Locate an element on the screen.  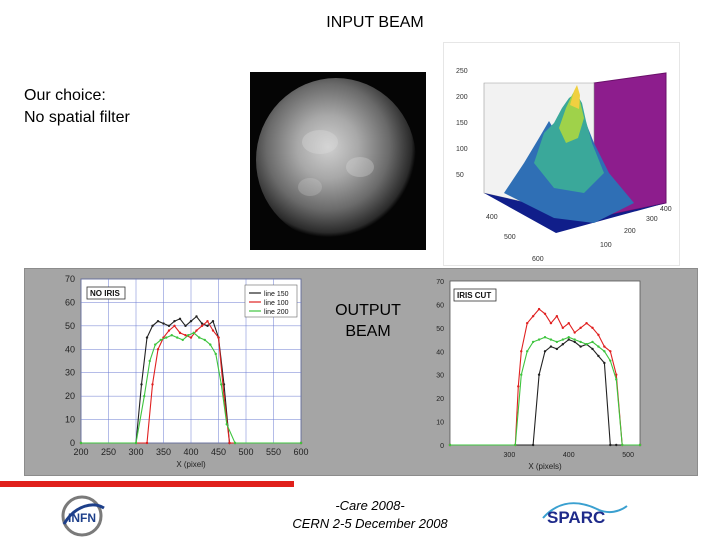
surface-plot-3d: 50 100 150 200 250 400 500 600 100 200 300 400 is located at coordinates (561, 154).